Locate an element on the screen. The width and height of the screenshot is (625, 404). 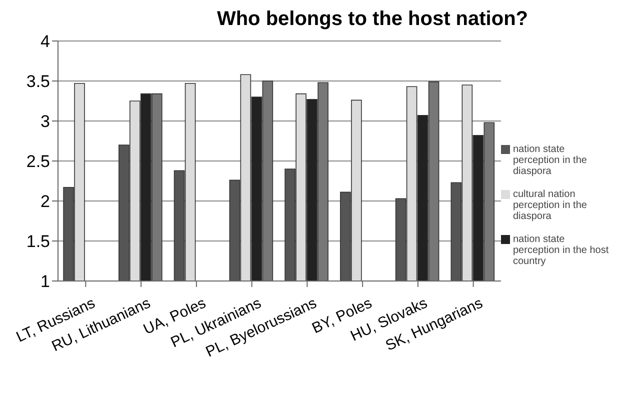
y-tick-label: 3.5 is located at coordinates (38, 82).